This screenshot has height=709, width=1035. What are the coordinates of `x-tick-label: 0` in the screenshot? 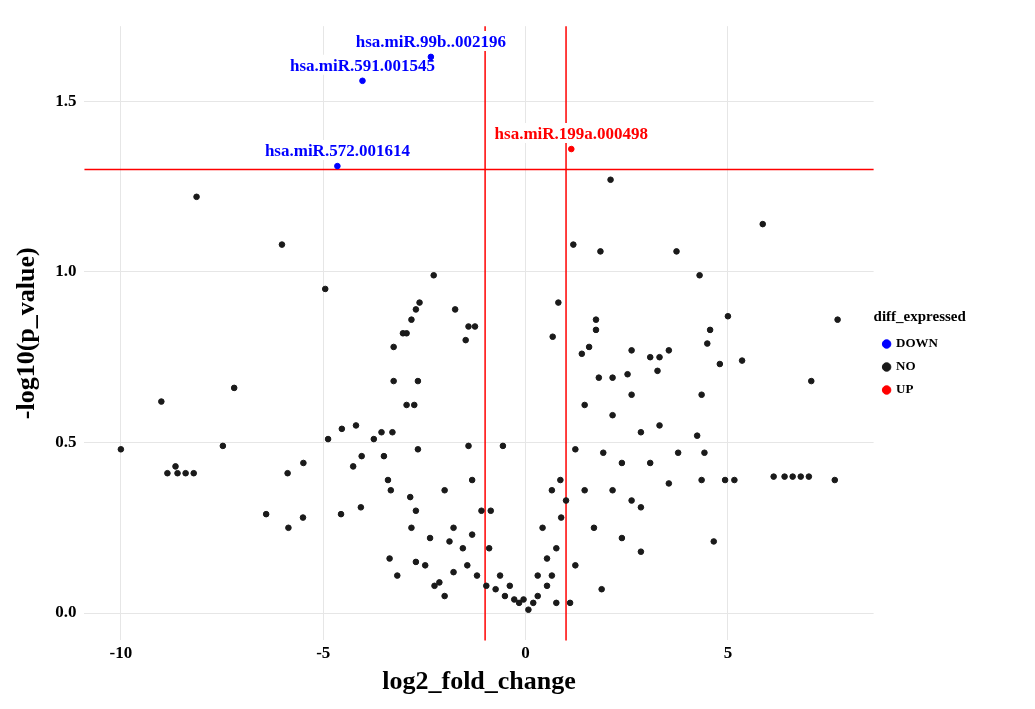 It's located at (525, 652).